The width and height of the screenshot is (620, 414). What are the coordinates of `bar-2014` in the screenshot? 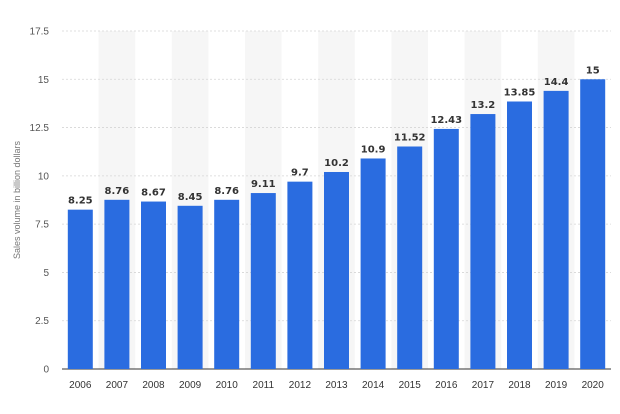 It's located at (373, 263).